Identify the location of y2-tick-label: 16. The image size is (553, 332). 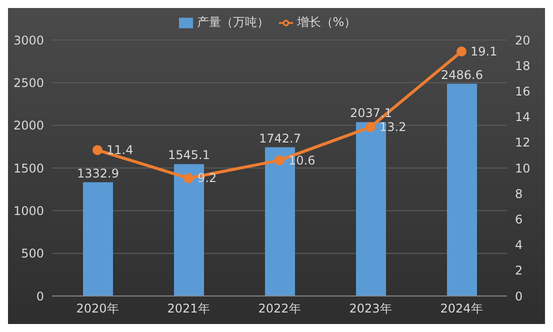
(522, 91).